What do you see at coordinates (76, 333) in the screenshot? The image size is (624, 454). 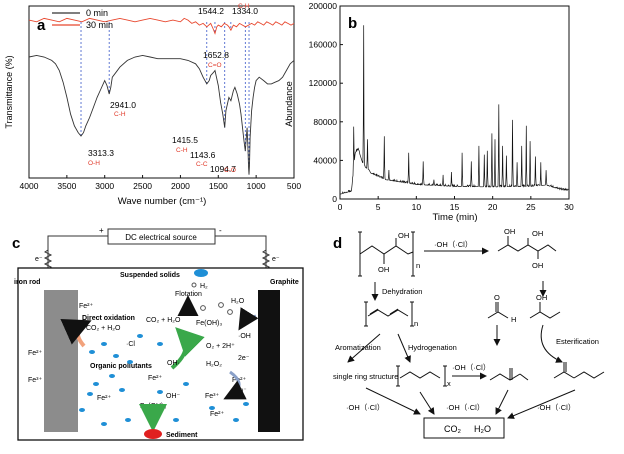 I see `oxidation-arrow` at bounding box center [76, 333].